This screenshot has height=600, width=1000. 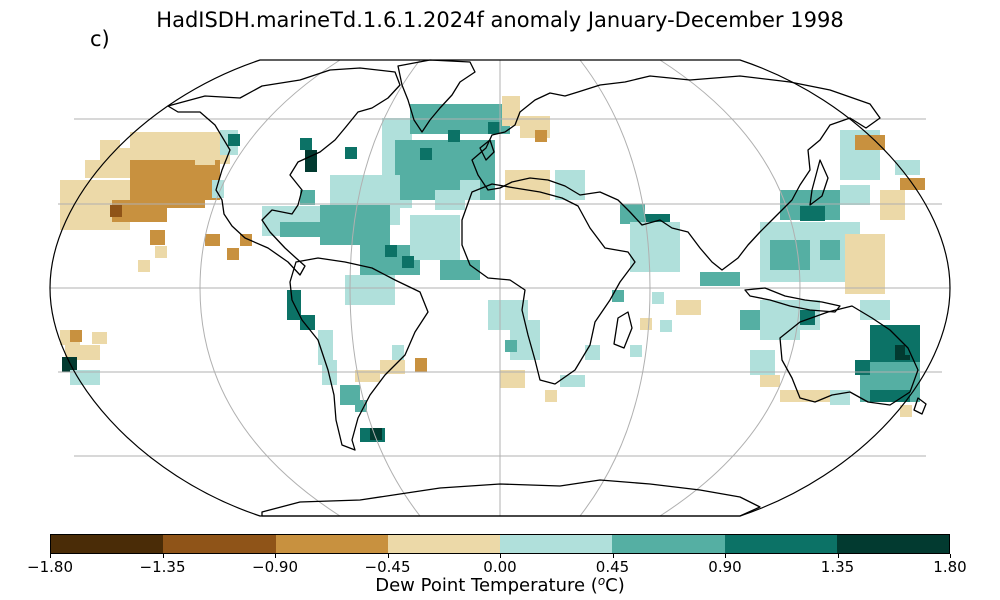 What do you see at coordinates (623, 330) in the screenshot?
I see `coast-madagascar` at bounding box center [623, 330].